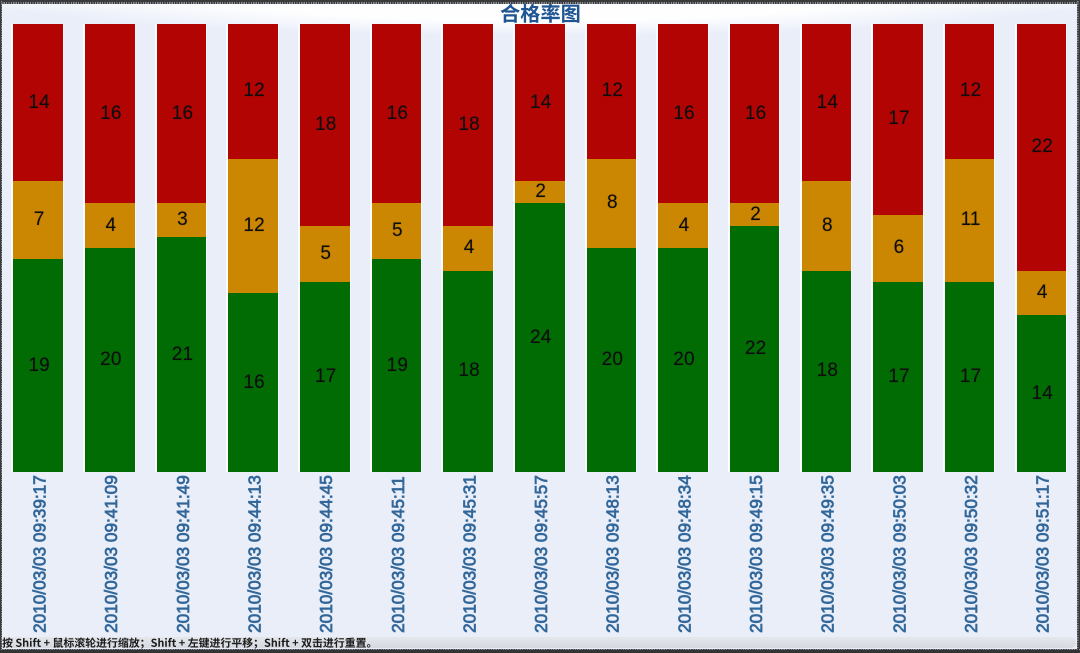 The width and height of the screenshot is (1080, 653). What do you see at coordinates (398, 554) in the screenshot?
I see `svg-text: 2010/03/03 09:45:11` at bounding box center [398, 554].